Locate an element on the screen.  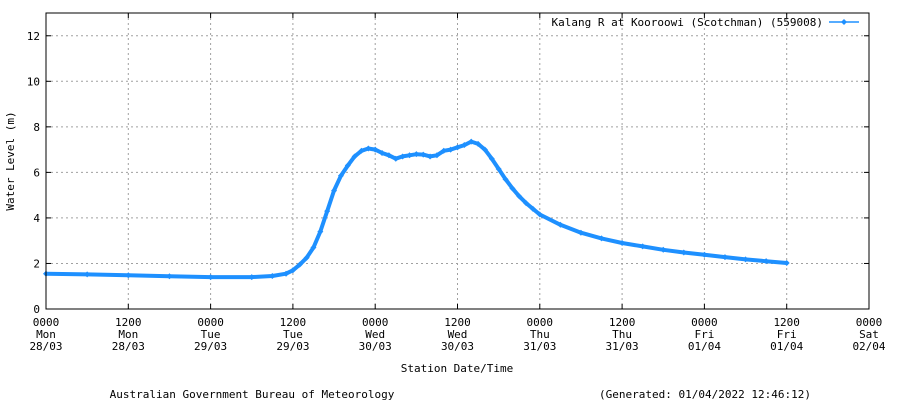
y-tick-label: 4 is located at coordinates (36, 218).